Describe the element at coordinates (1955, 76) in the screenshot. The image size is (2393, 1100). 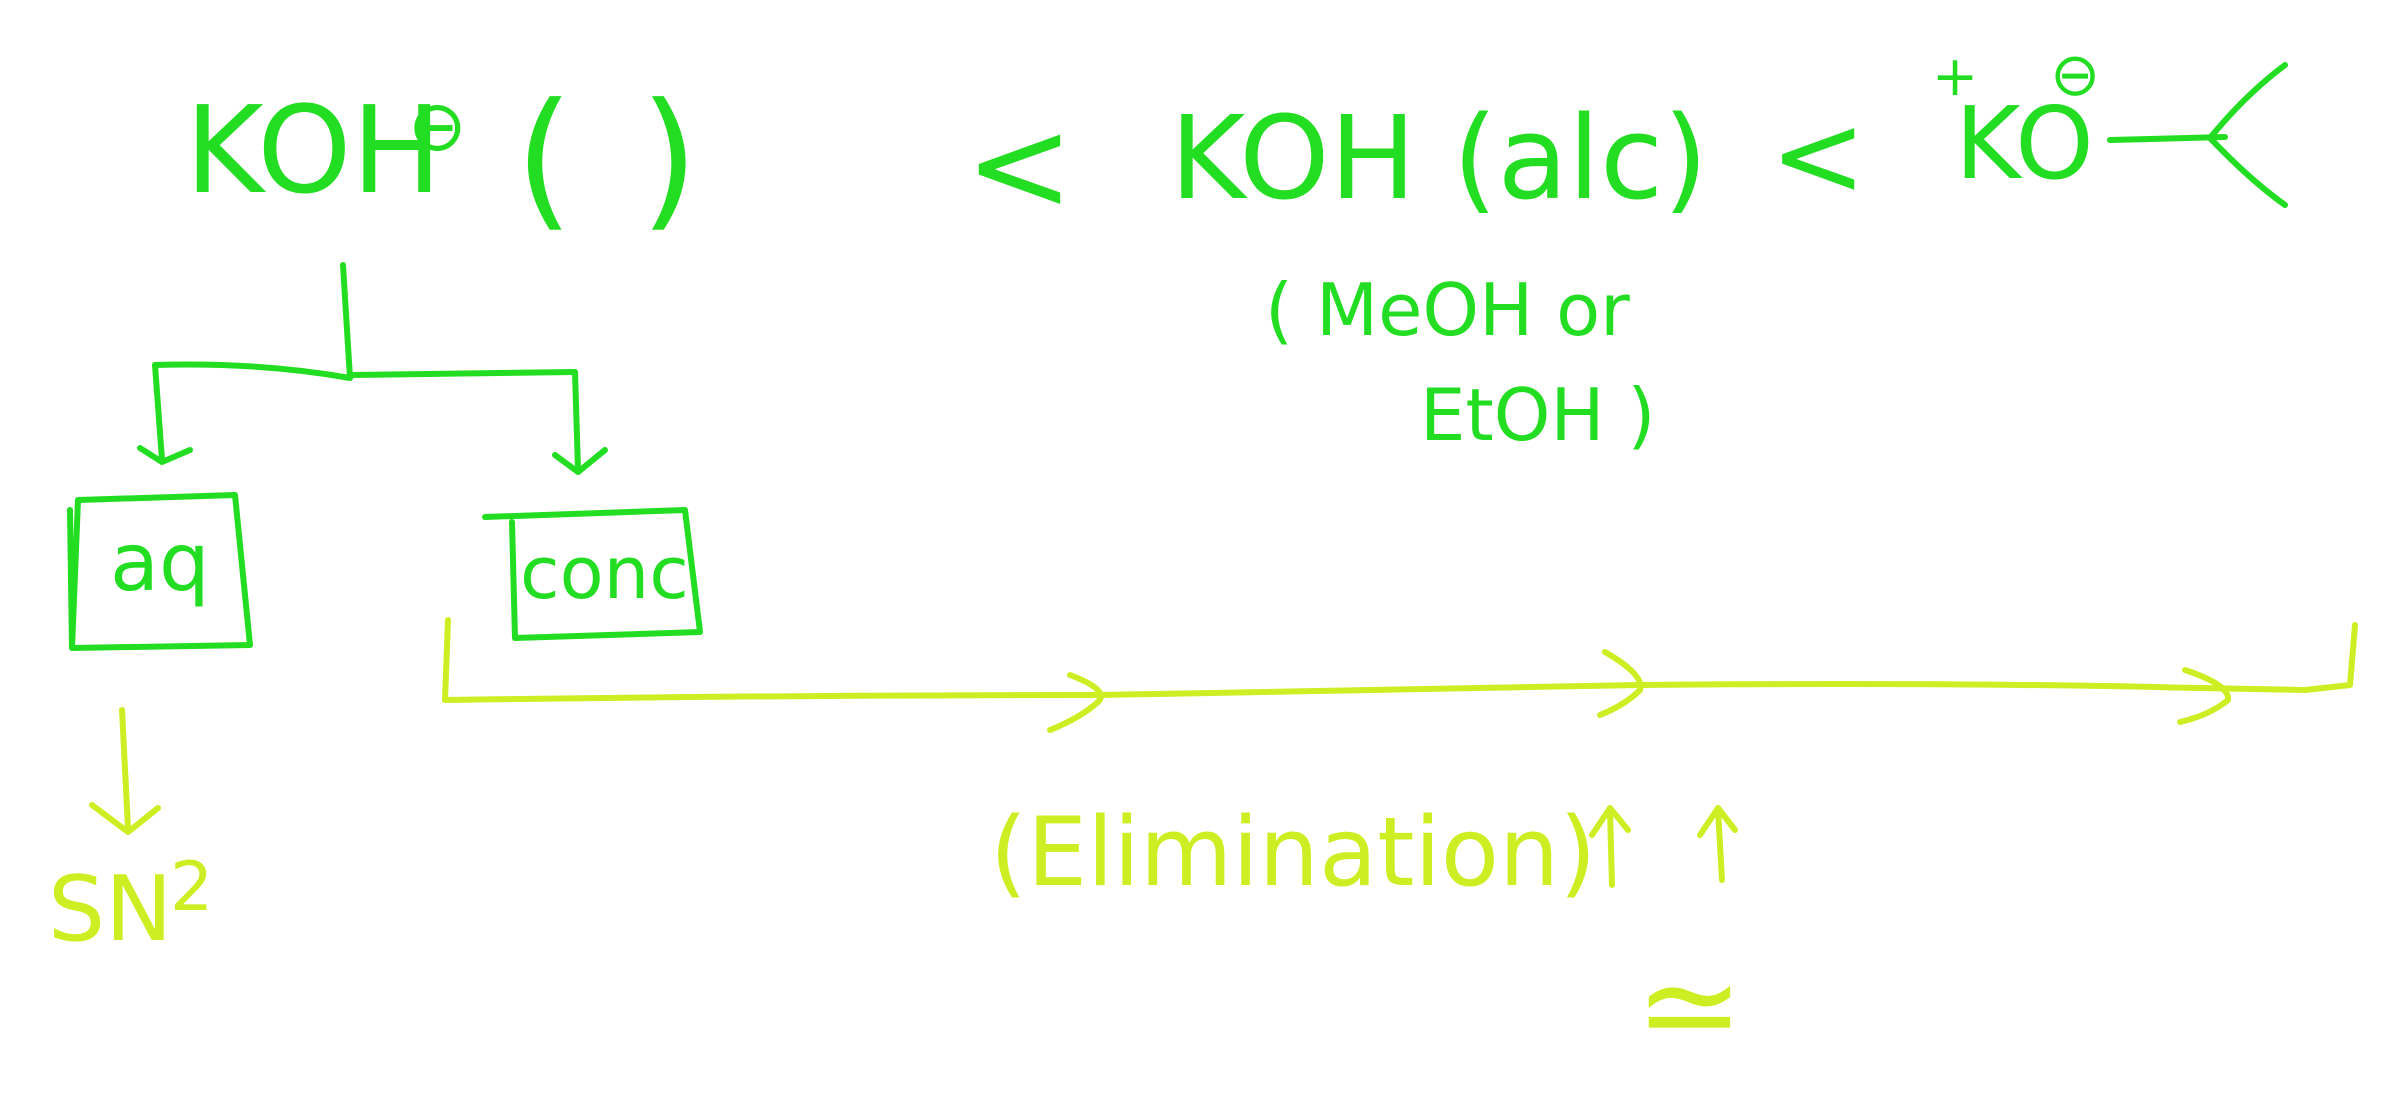
I see `plus-charge-label: +` at that location.